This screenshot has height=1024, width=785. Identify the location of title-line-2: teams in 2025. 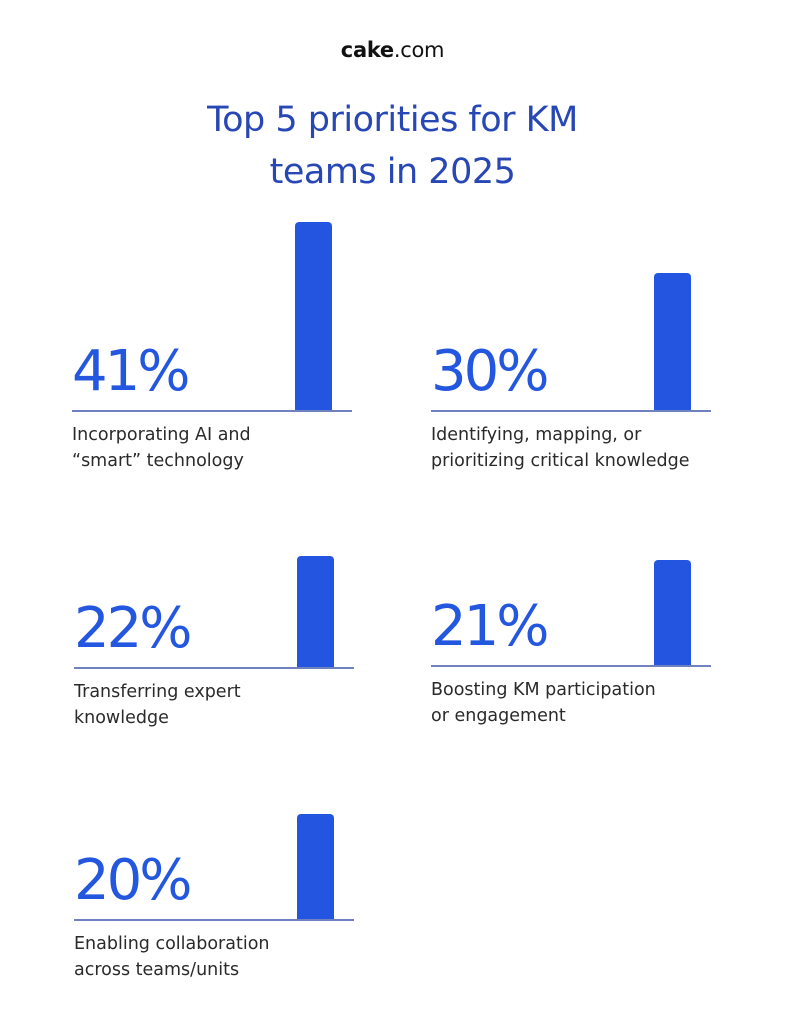
(392, 172).